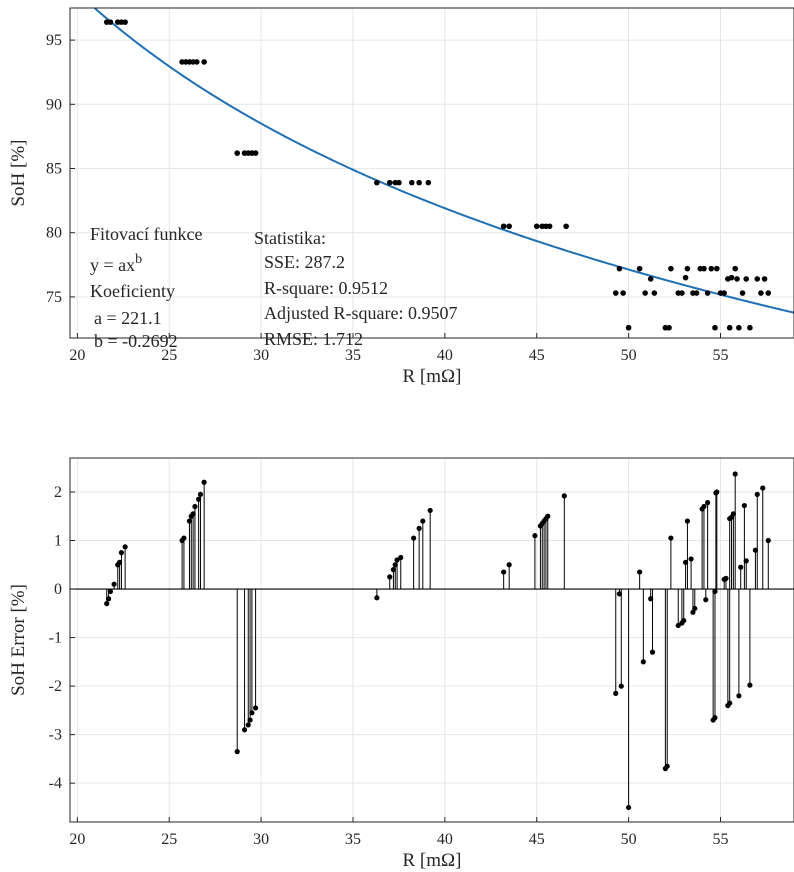  Describe the element at coordinates (326, 288) in the screenshot. I see `statistics-r-square: R-square: 0.9512` at that location.